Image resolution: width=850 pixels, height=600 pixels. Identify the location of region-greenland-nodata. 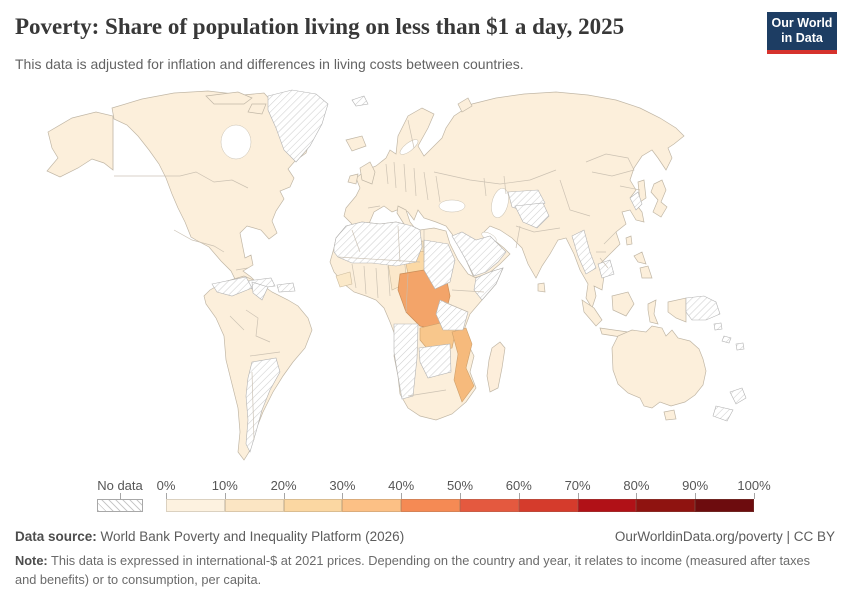
(298, 126).